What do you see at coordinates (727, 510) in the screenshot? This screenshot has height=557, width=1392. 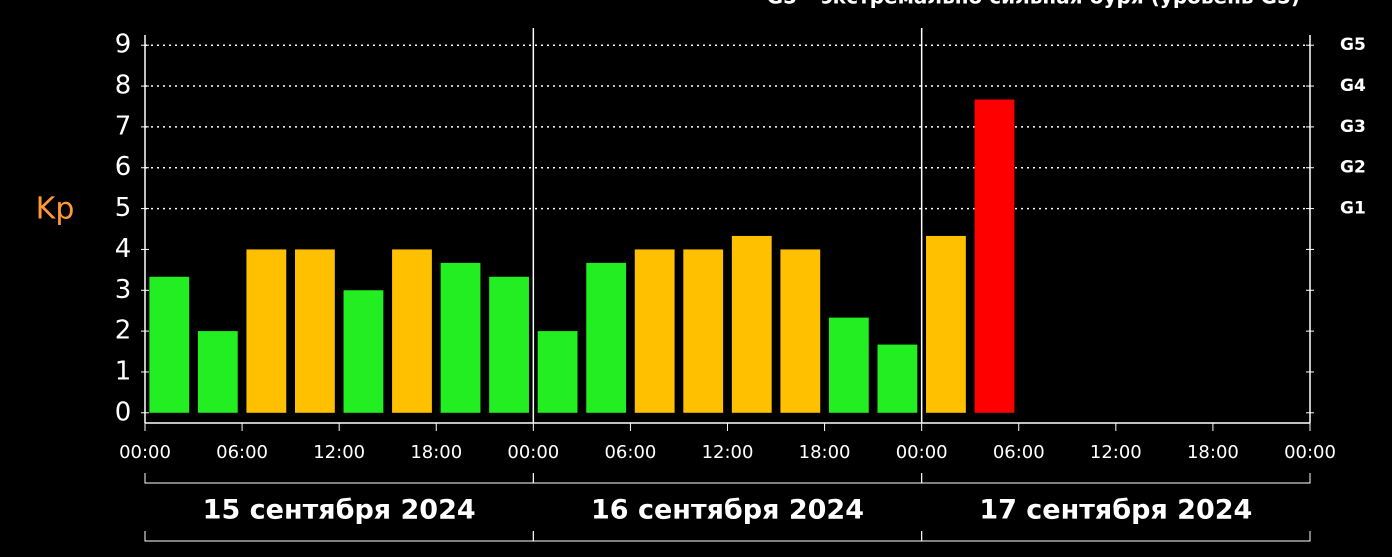 I see `day-label: 16 сентября 2024` at bounding box center [727, 510].